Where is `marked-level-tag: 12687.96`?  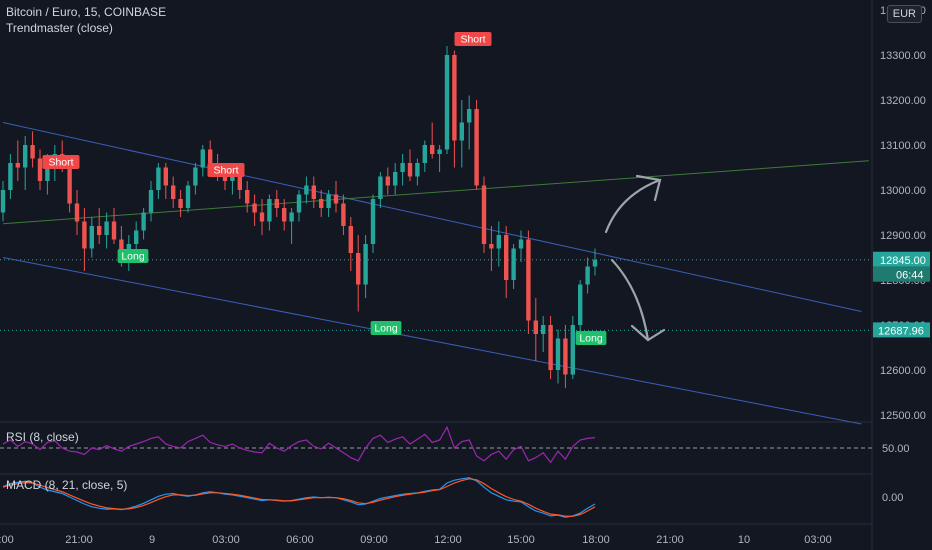
marked-level-tag: 12687.96 is located at coordinates (901, 331).